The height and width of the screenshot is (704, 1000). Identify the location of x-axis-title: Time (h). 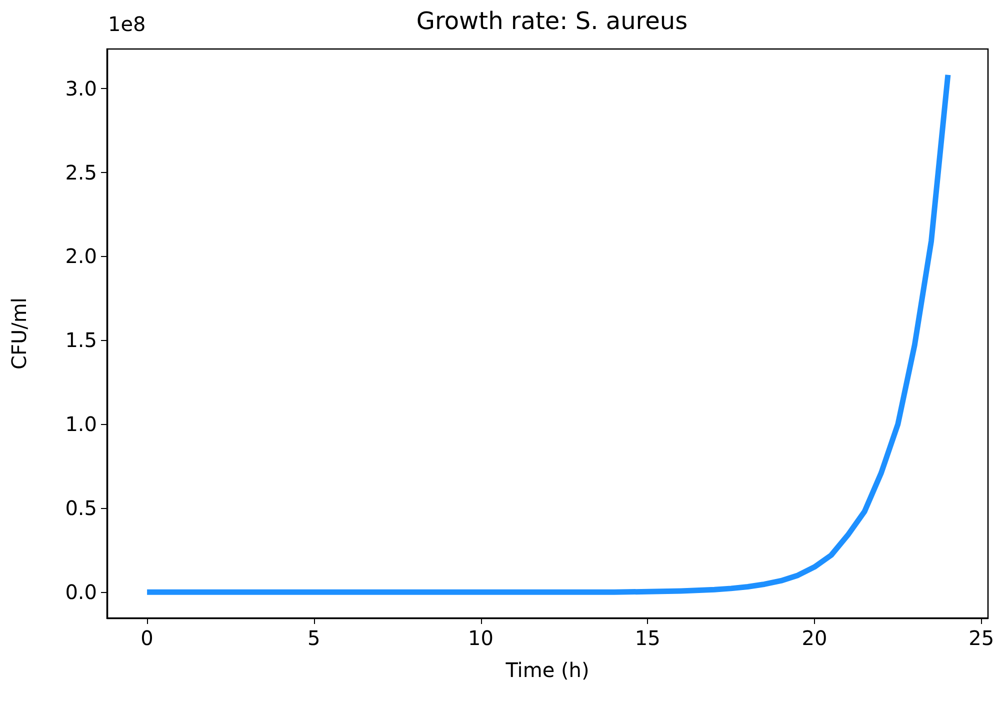
(547, 670).